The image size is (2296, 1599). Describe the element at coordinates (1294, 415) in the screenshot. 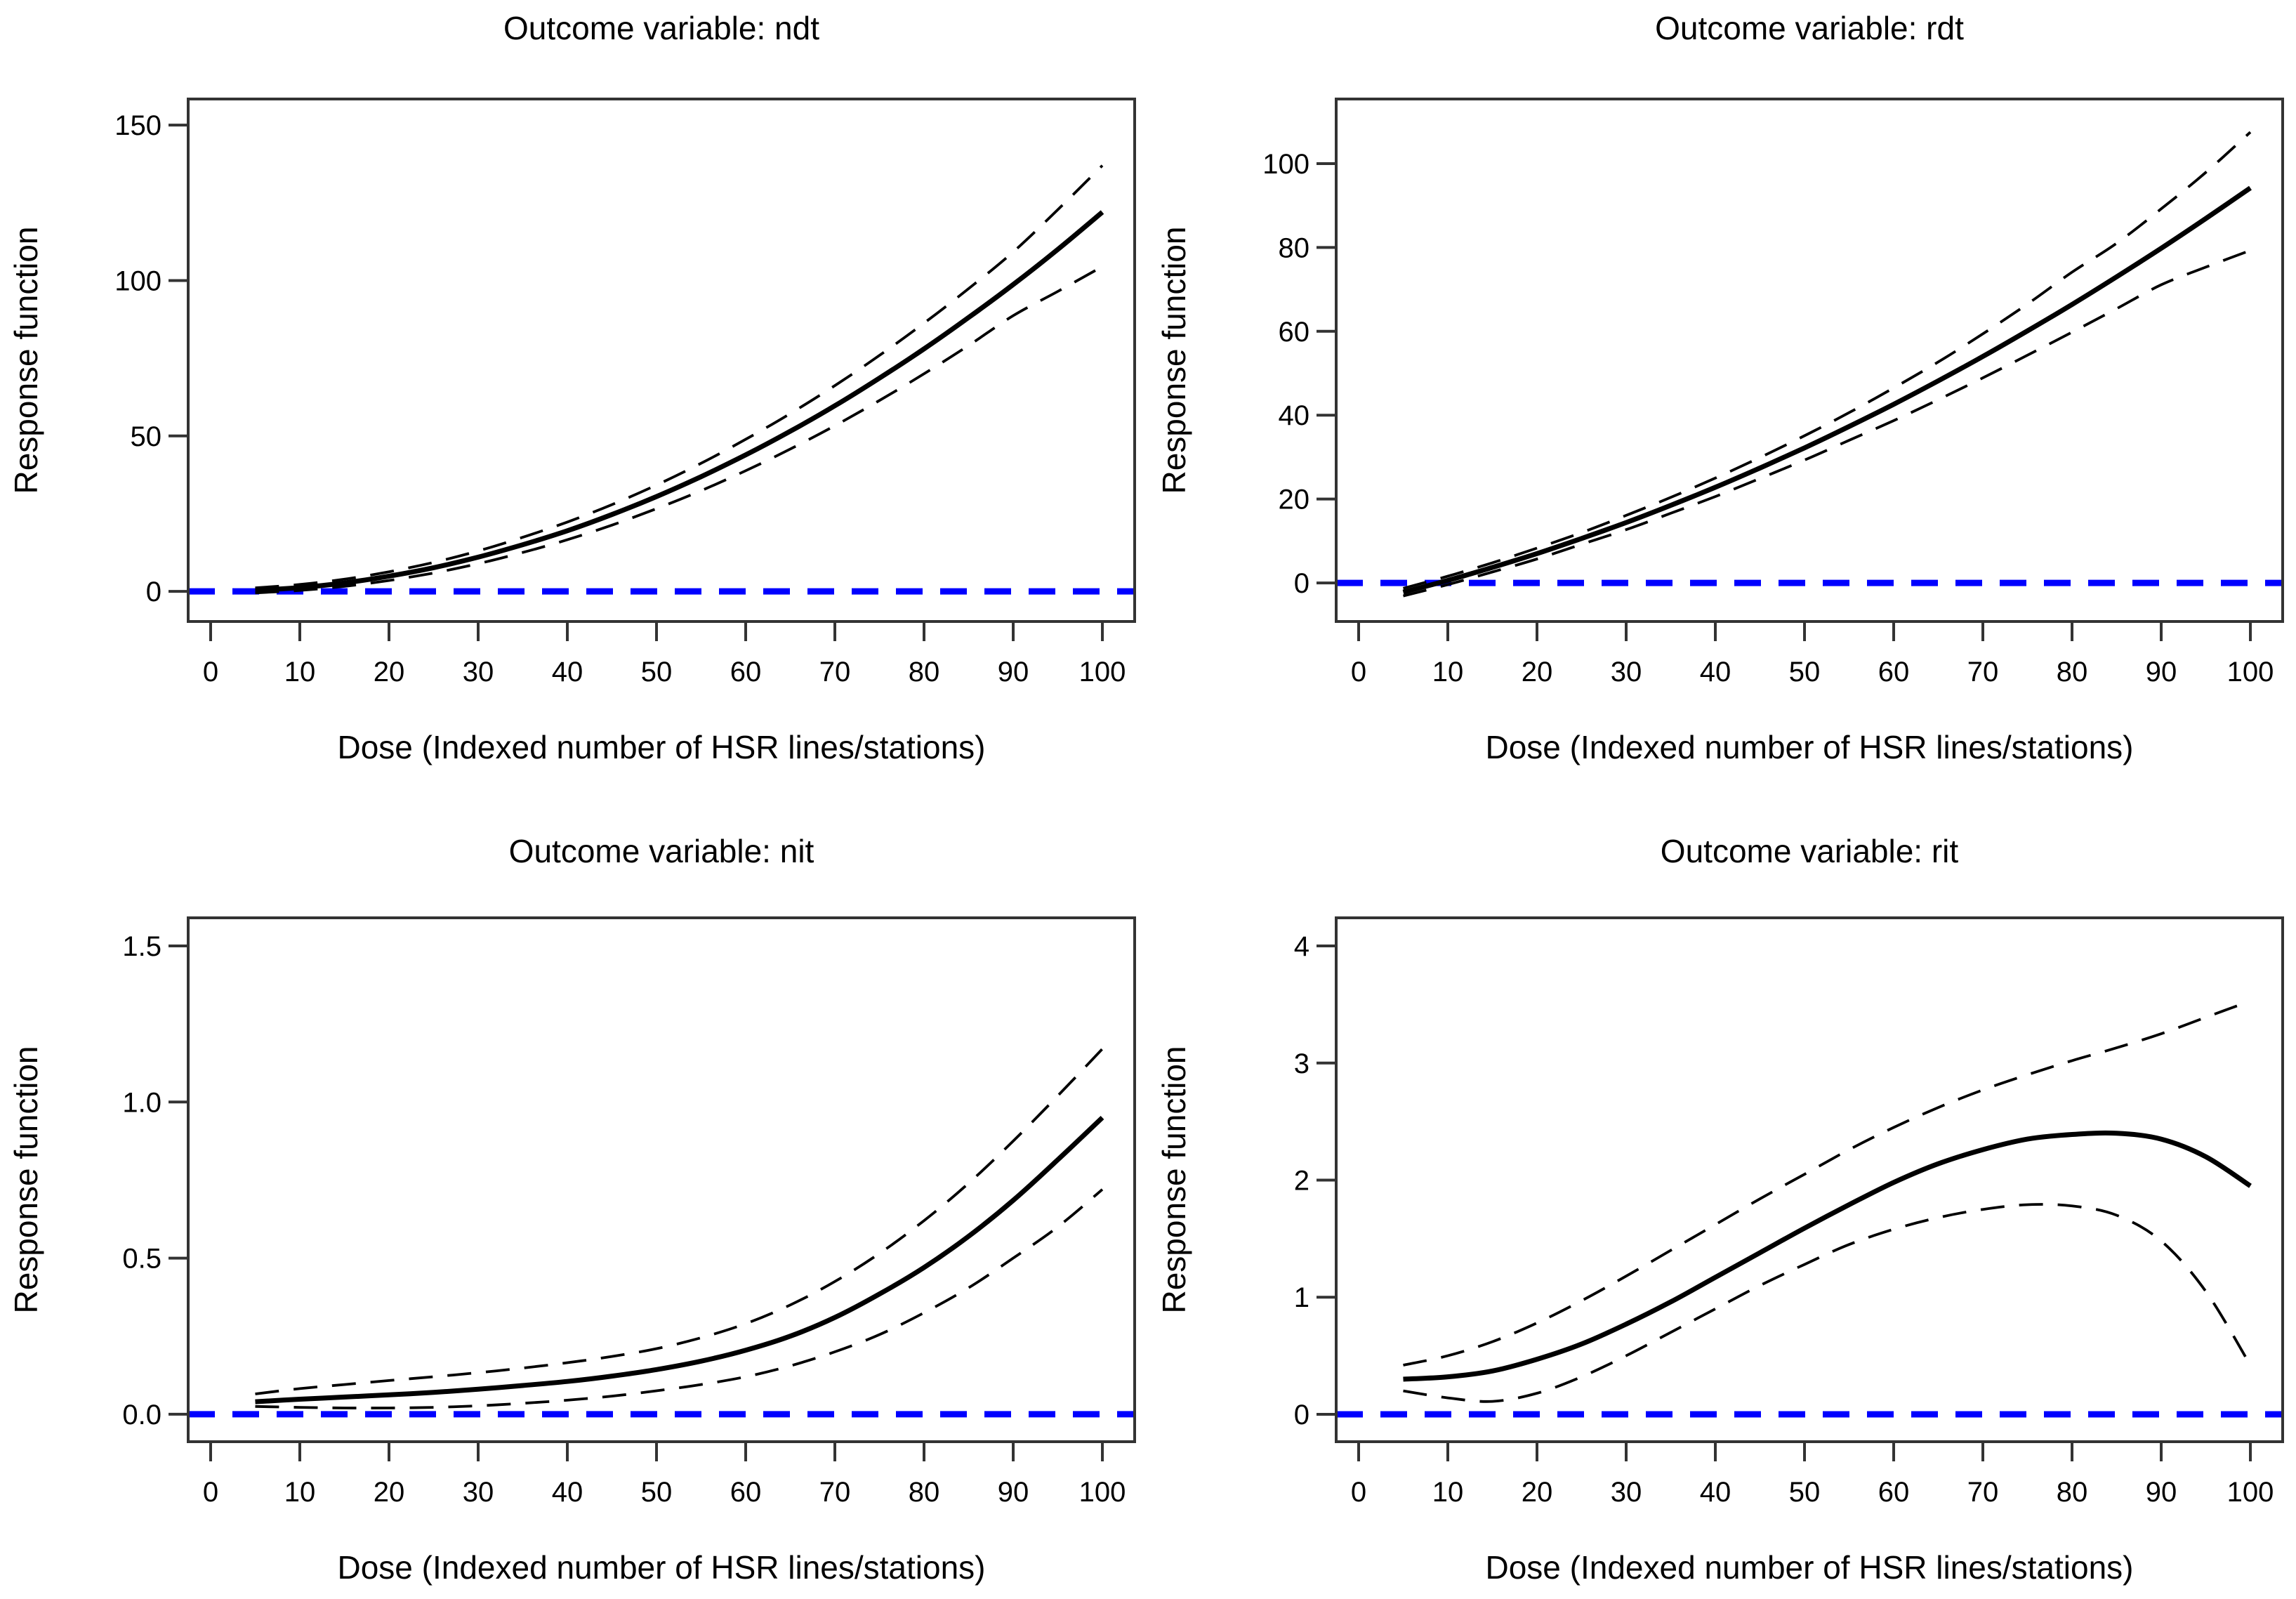

I see `y-tick-label: 40` at that location.